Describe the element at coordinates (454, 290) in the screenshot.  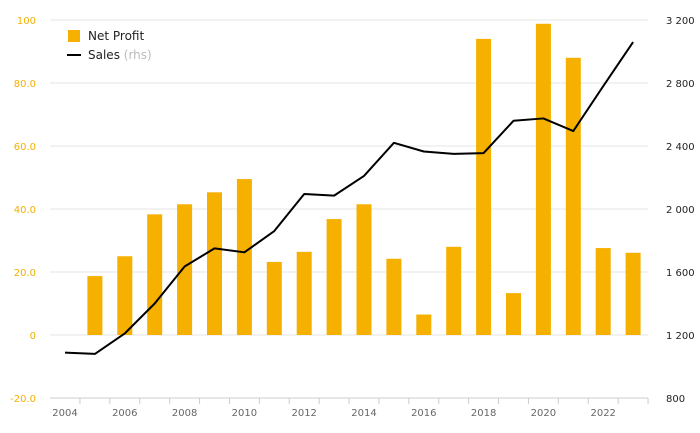
I see `bar-net-profit-2017` at that location.